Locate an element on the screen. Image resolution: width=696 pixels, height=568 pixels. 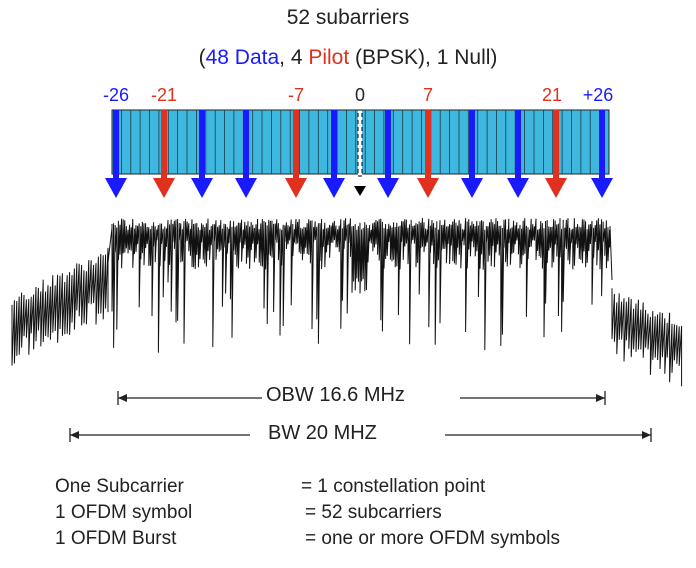
carrier-label-7: 7 is located at coordinates (428, 95).